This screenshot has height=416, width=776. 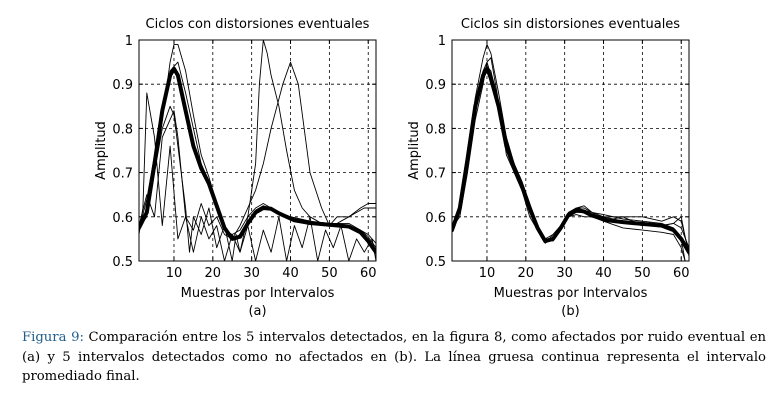 I want to click on panel-sublabel: (a), so click(x=257, y=311).